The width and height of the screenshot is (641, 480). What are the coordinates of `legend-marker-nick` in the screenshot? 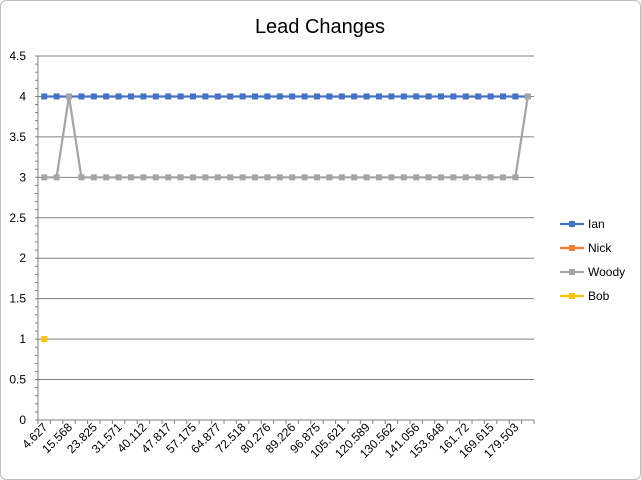 It's located at (572, 248).